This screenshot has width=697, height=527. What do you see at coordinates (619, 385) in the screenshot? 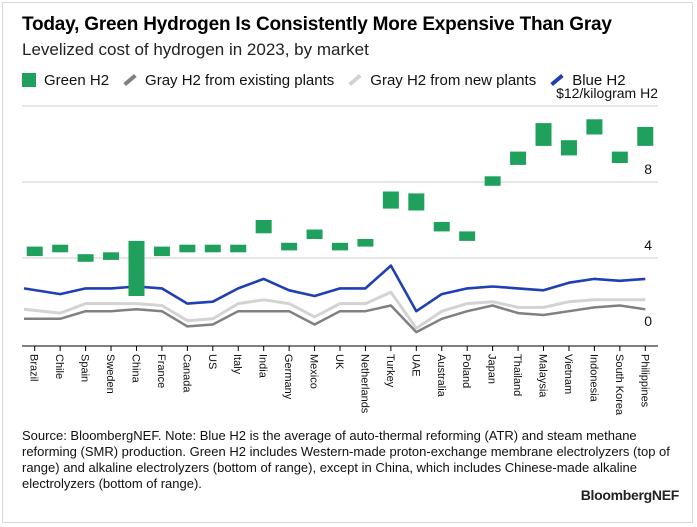
I see `x-tick-label: South Korea` at bounding box center [619, 385].